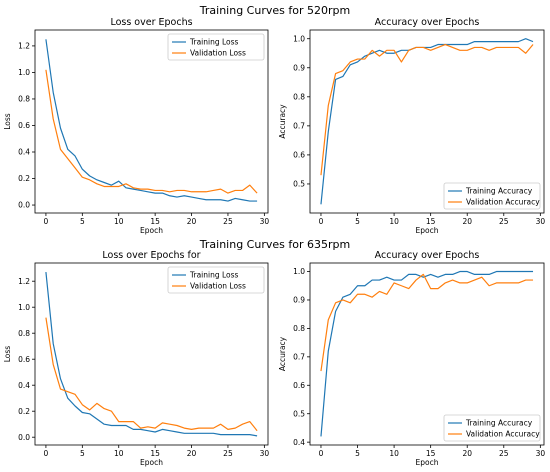  What do you see at coordinates (151, 22) in the screenshot?
I see `panel-title: Loss over Epochs` at bounding box center [151, 22].